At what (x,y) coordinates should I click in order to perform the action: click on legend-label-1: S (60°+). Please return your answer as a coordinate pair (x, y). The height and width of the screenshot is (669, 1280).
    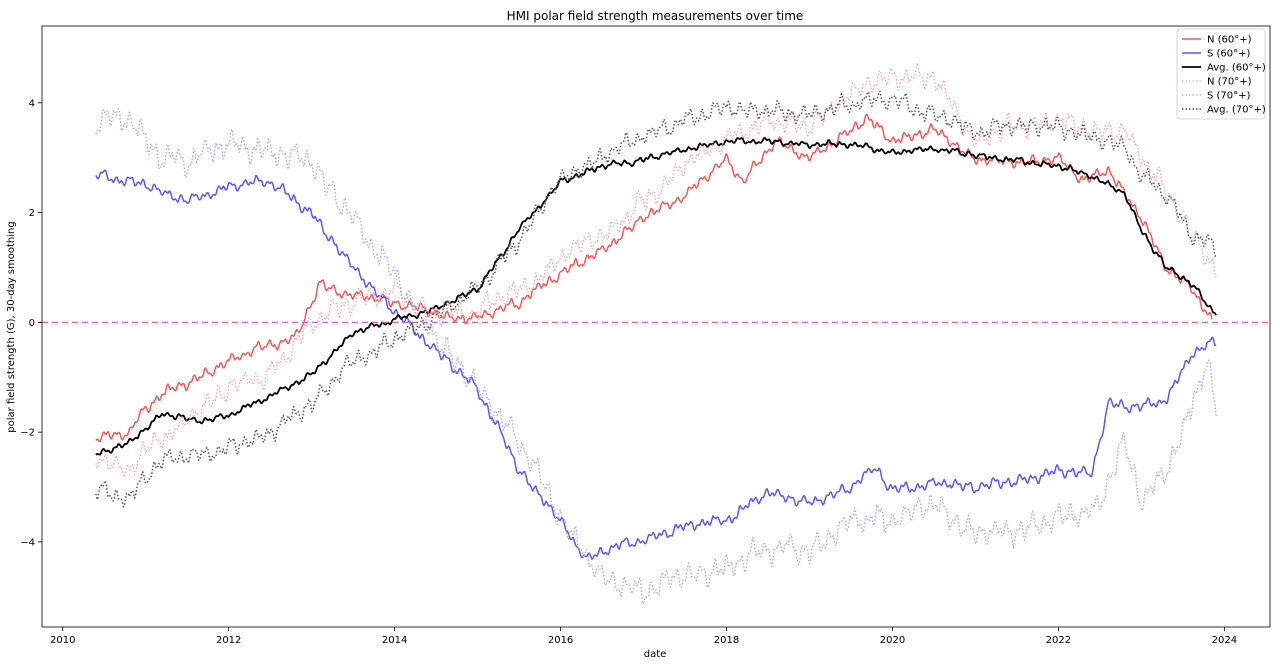
    Looking at the image, I should click on (1229, 54).